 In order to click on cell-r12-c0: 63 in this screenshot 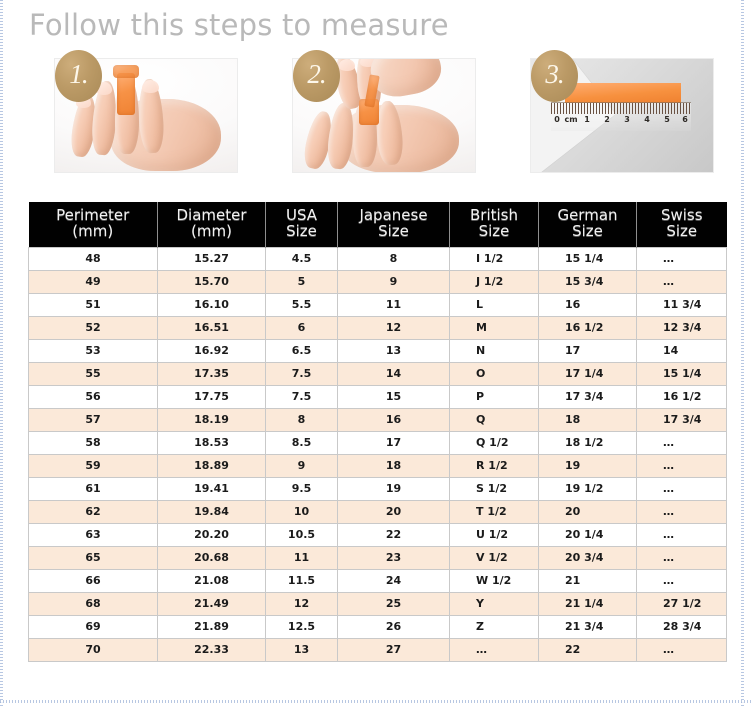, I will do `click(93, 535)`.